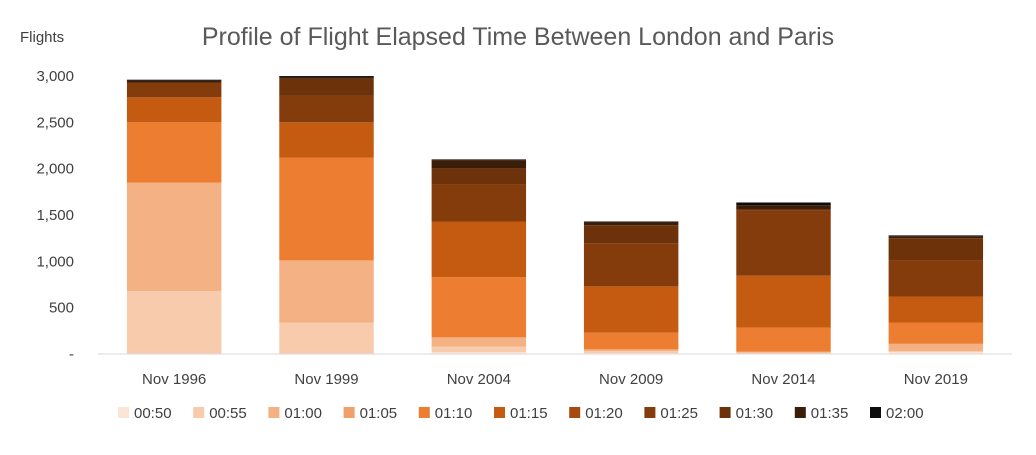  Describe the element at coordinates (55, 76) in the screenshot. I see `y-tick-label: 3,000` at that location.